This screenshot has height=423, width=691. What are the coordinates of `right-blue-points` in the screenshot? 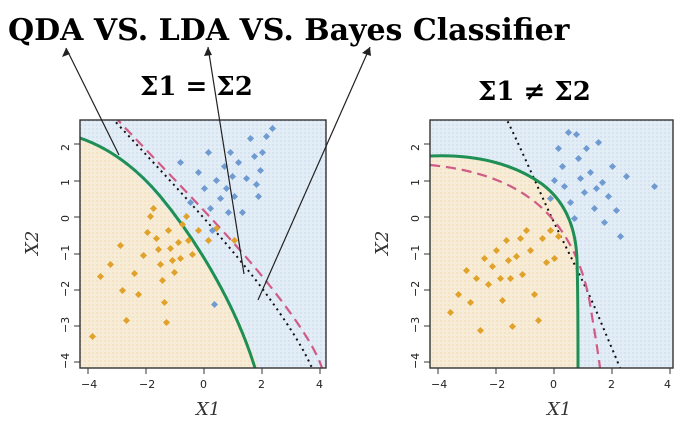 It's located at (602, 184).